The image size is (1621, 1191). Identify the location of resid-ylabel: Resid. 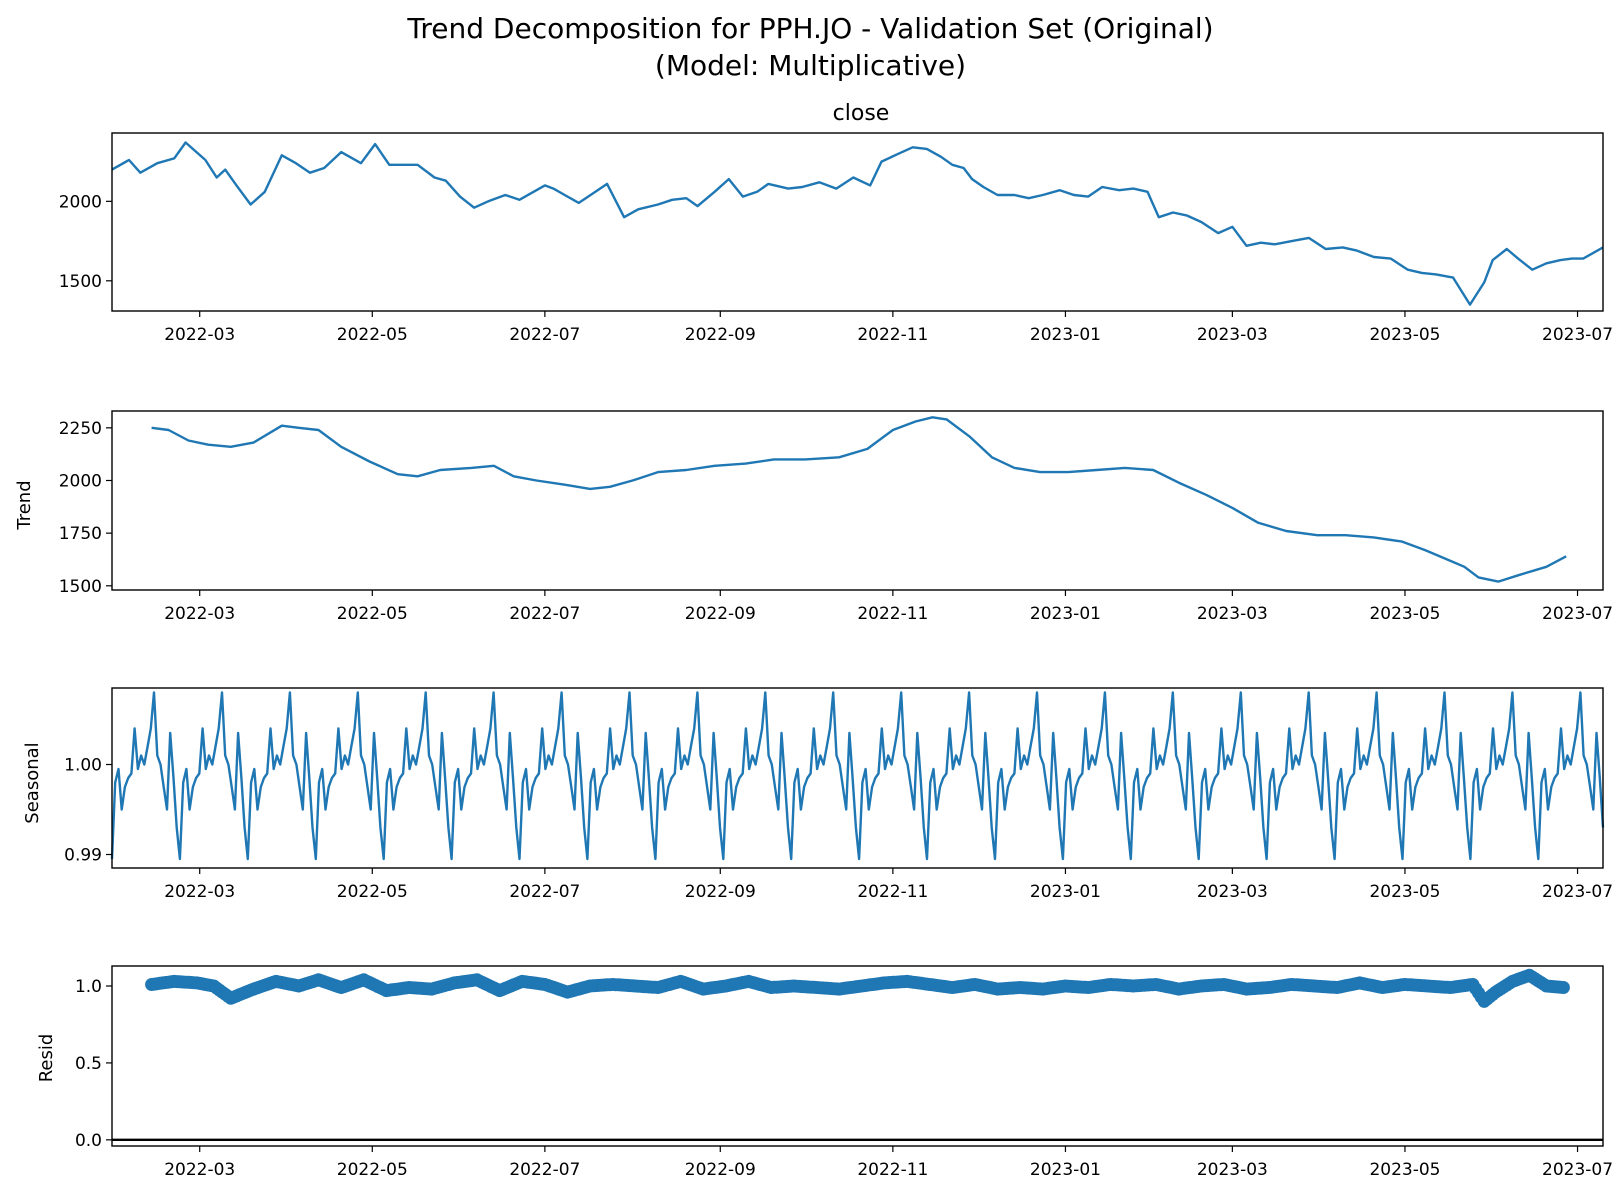
(46, 1058).